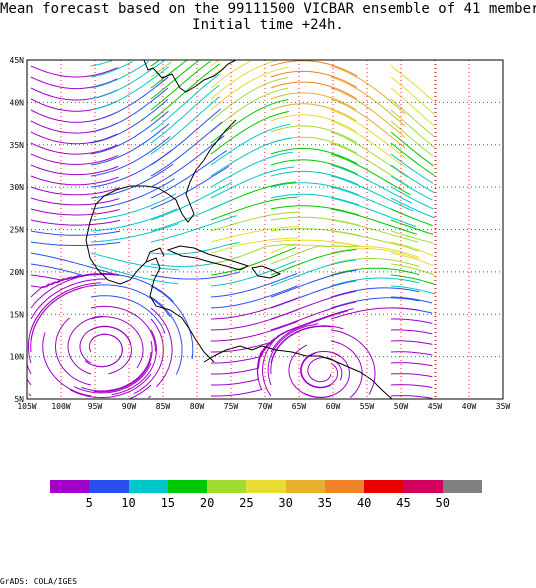 Image resolution: width=536 pixels, height=588 pixels. I want to click on lat-tick-label: 30N, so click(17, 187).